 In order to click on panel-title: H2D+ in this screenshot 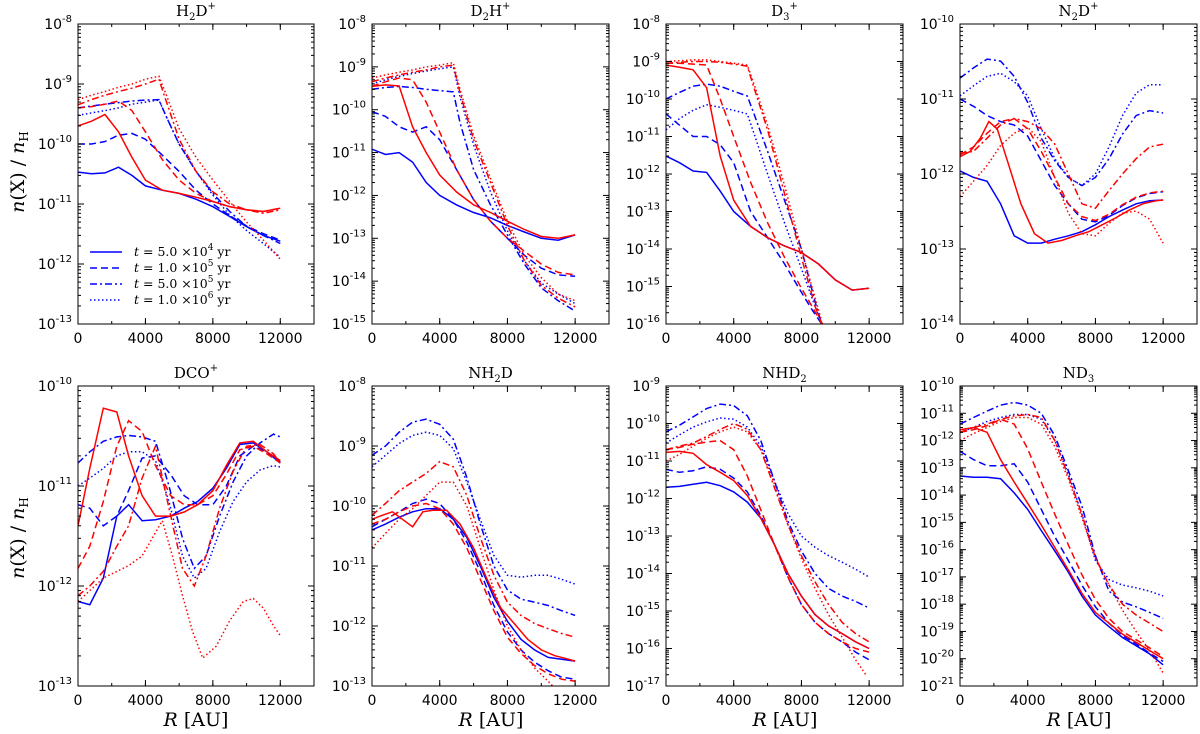, I will do `click(196, 12)`.